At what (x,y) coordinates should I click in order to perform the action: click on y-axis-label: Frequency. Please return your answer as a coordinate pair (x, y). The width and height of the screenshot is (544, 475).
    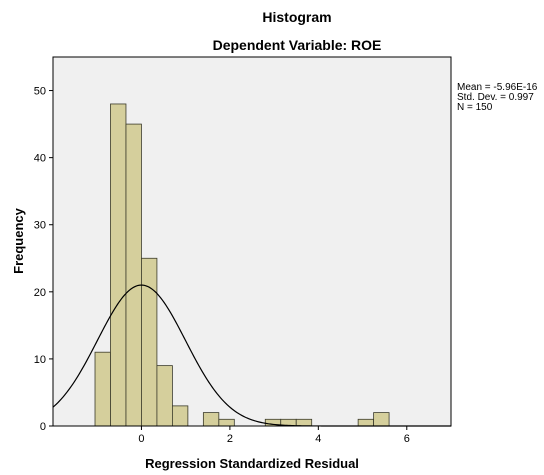
    Looking at the image, I should click on (18, 240).